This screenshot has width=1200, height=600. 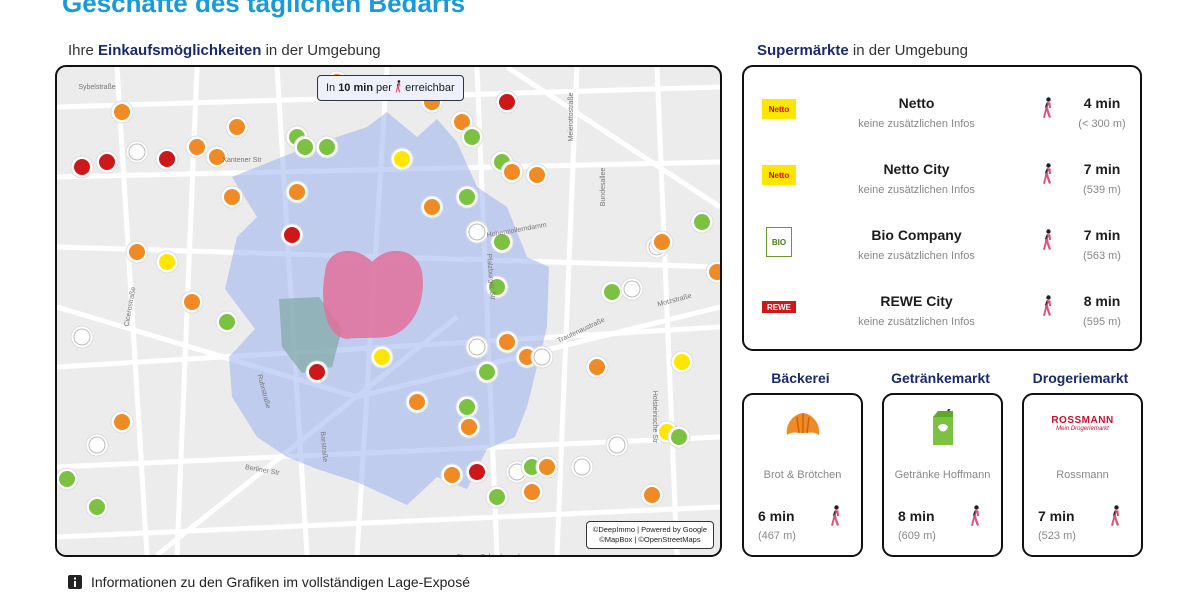 What do you see at coordinates (571, 116) in the screenshot?
I see `street-label: Meierottostraße` at bounding box center [571, 116].